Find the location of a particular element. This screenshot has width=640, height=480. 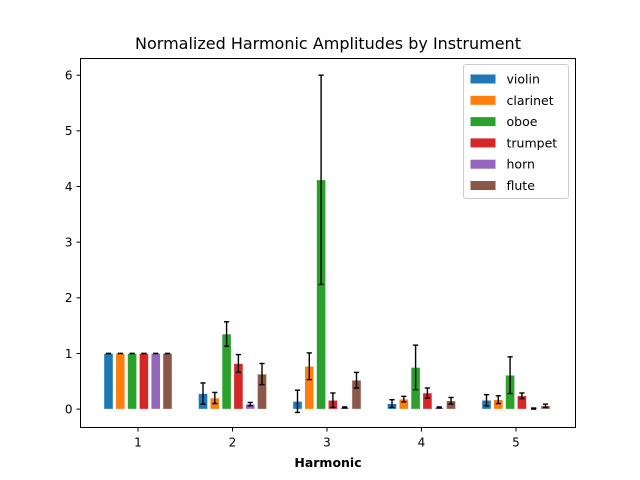

error-bar-trumpet-h3 is located at coordinates (333, 400).